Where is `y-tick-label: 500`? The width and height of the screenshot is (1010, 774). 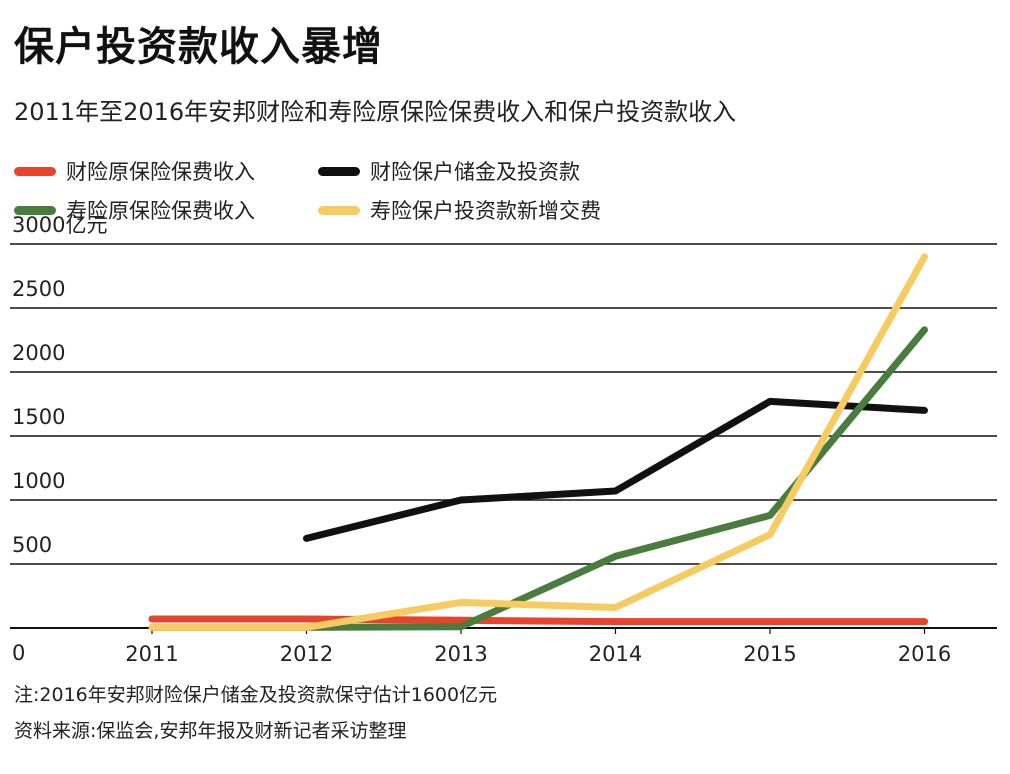
y-tick-label: 500 is located at coordinates (32, 545).